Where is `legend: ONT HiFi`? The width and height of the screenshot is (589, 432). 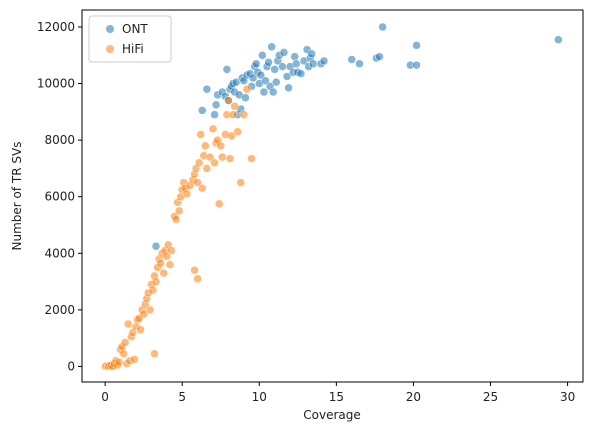
legend: ONT HiFi is located at coordinates (130, 39).